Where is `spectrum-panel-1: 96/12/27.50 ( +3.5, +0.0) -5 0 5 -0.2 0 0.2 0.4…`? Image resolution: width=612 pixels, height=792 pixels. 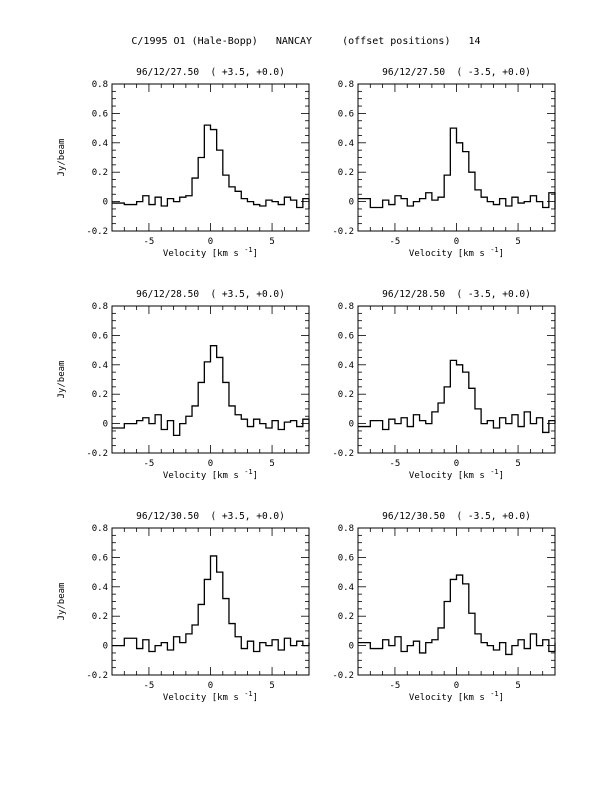
spectrum-panel-1: 96/12/27.50 ( +3.5, +0.0) -5 0 5 -0.2 0 0.2 0.4… is located at coordinates (183, 163).